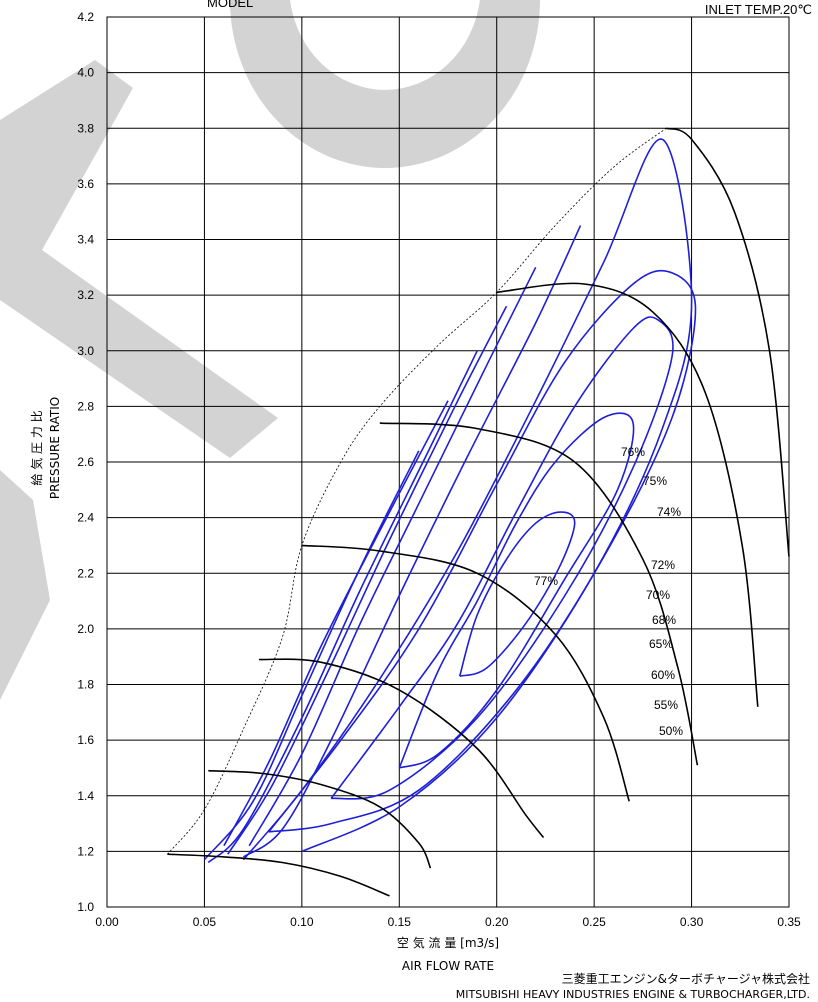 Image resolution: width=818 pixels, height=1002 pixels. What do you see at coordinates (671, 731) in the screenshot?
I see `efficiency-label-10: 50%` at bounding box center [671, 731].